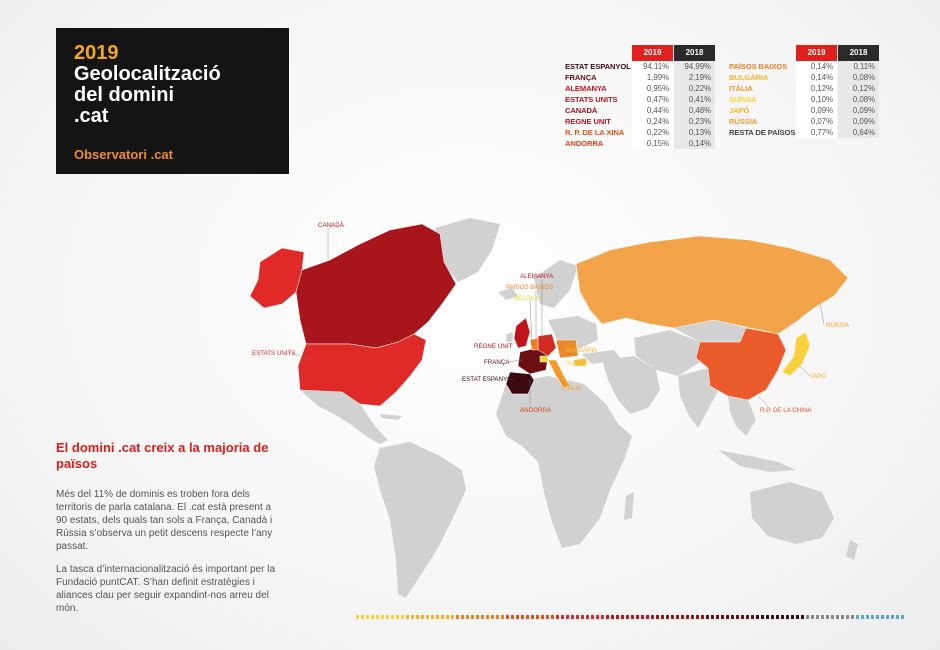 Image resolution: width=940 pixels, height=650 pixels. What do you see at coordinates (564, 462) in the screenshot?
I see `continent-africa` at bounding box center [564, 462].